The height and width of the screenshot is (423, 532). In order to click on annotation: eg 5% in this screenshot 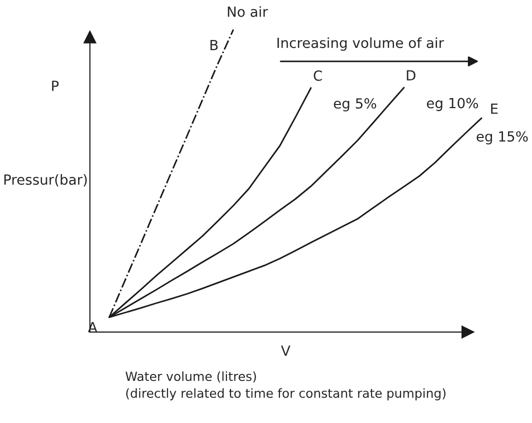, I will do `click(355, 105)`.